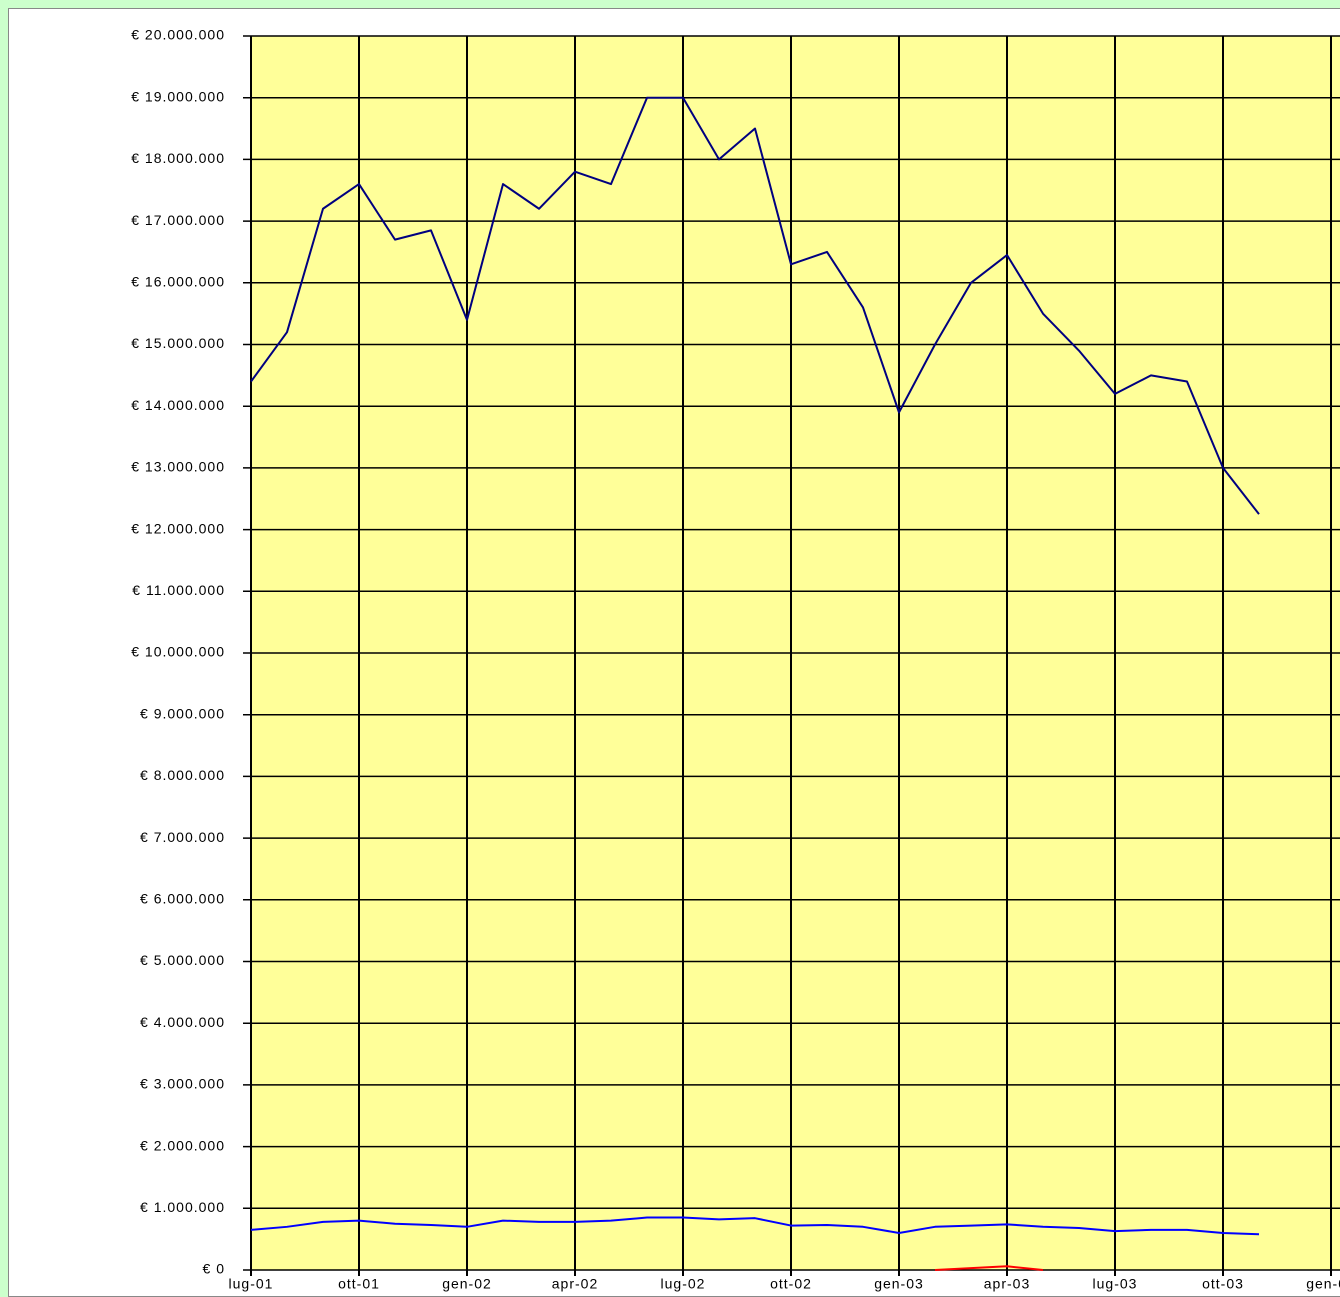 The height and width of the screenshot is (1297, 1340). What do you see at coordinates (359, 1284) in the screenshot?
I see `x-tick-label: ott-01` at bounding box center [359, 1284].